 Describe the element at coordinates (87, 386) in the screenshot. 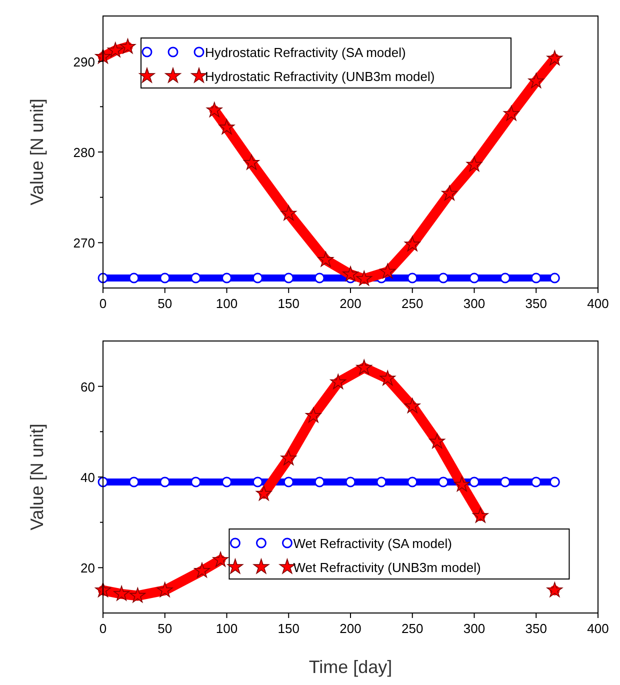

I see `y-tick-label: 60` at that location.